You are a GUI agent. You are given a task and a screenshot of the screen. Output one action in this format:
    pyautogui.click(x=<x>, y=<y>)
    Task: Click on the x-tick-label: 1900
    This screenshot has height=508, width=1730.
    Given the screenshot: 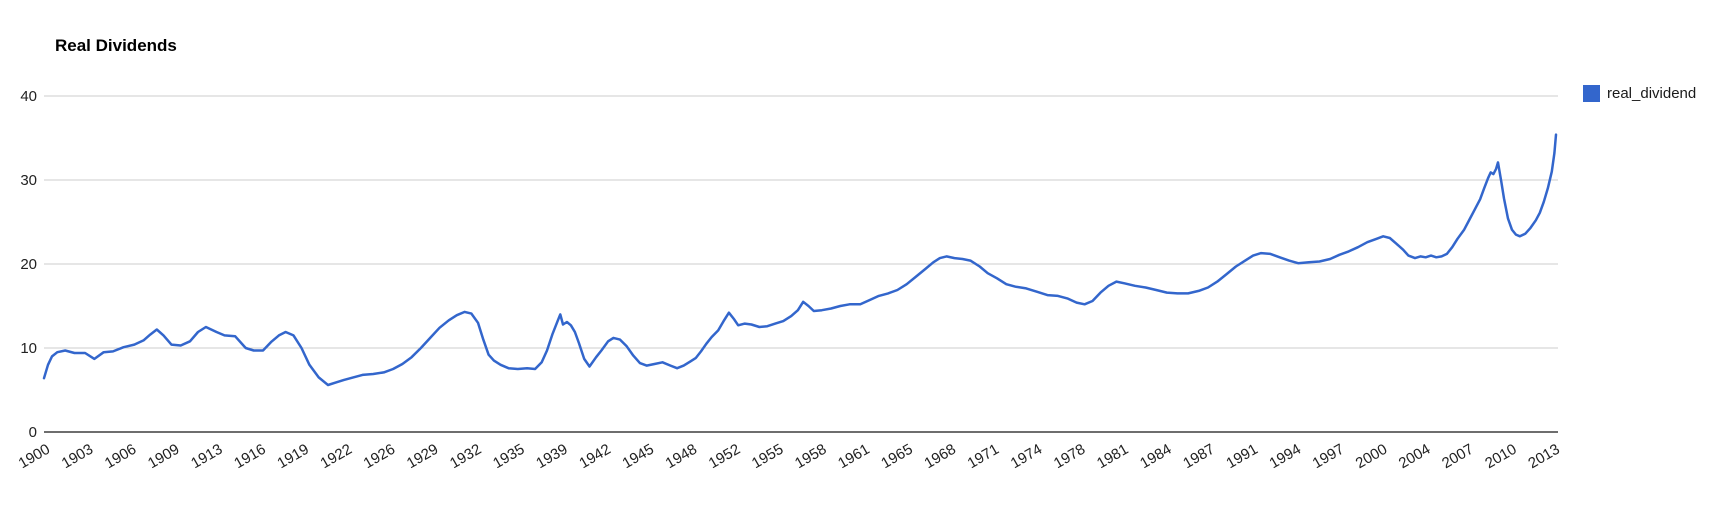 What is the action you would take?
    pyautogui.click(x=34, y=456)
    